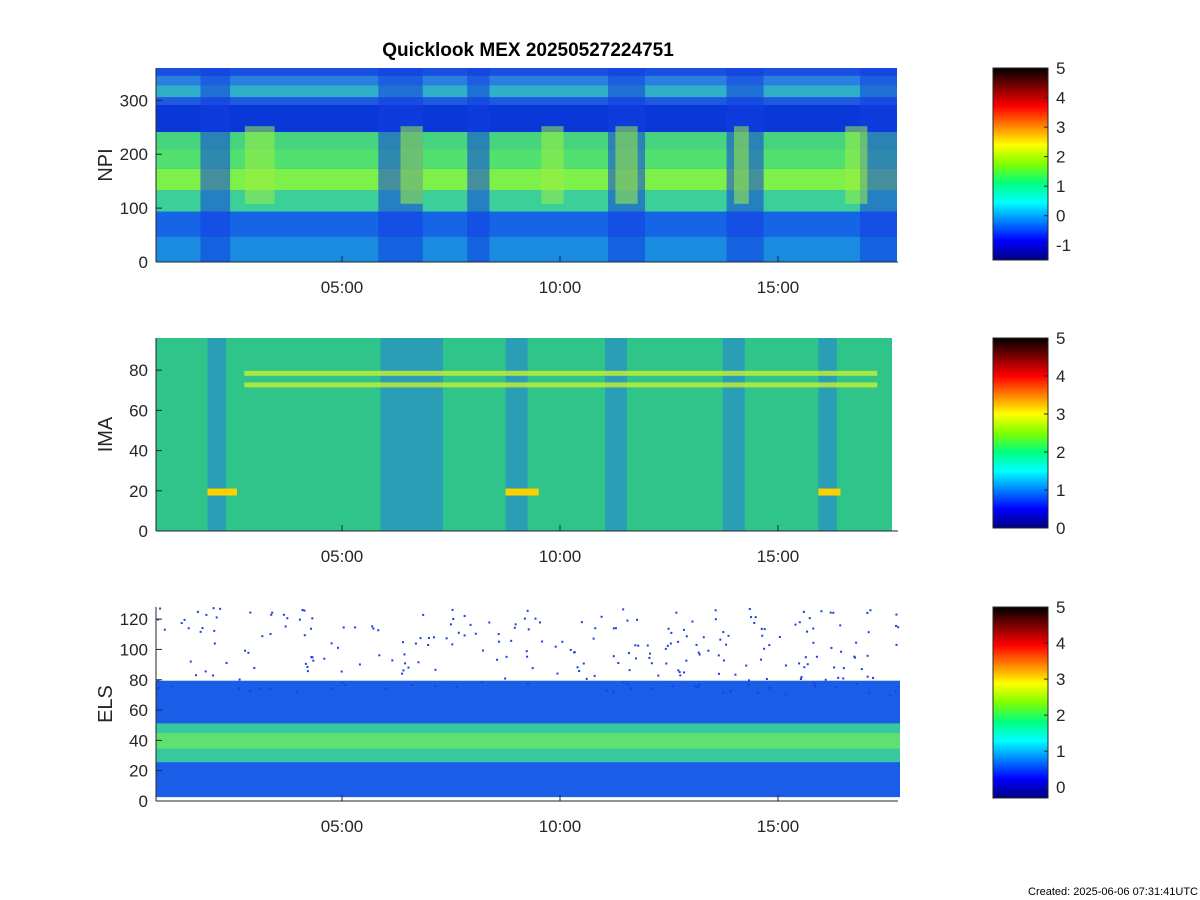 The height and width of the screenshot is (900, 1200). What do you see at coordinates (342, 287) in the screenshot?
I see `x-tick-label: 05:00` at bounding box center [342, 287].